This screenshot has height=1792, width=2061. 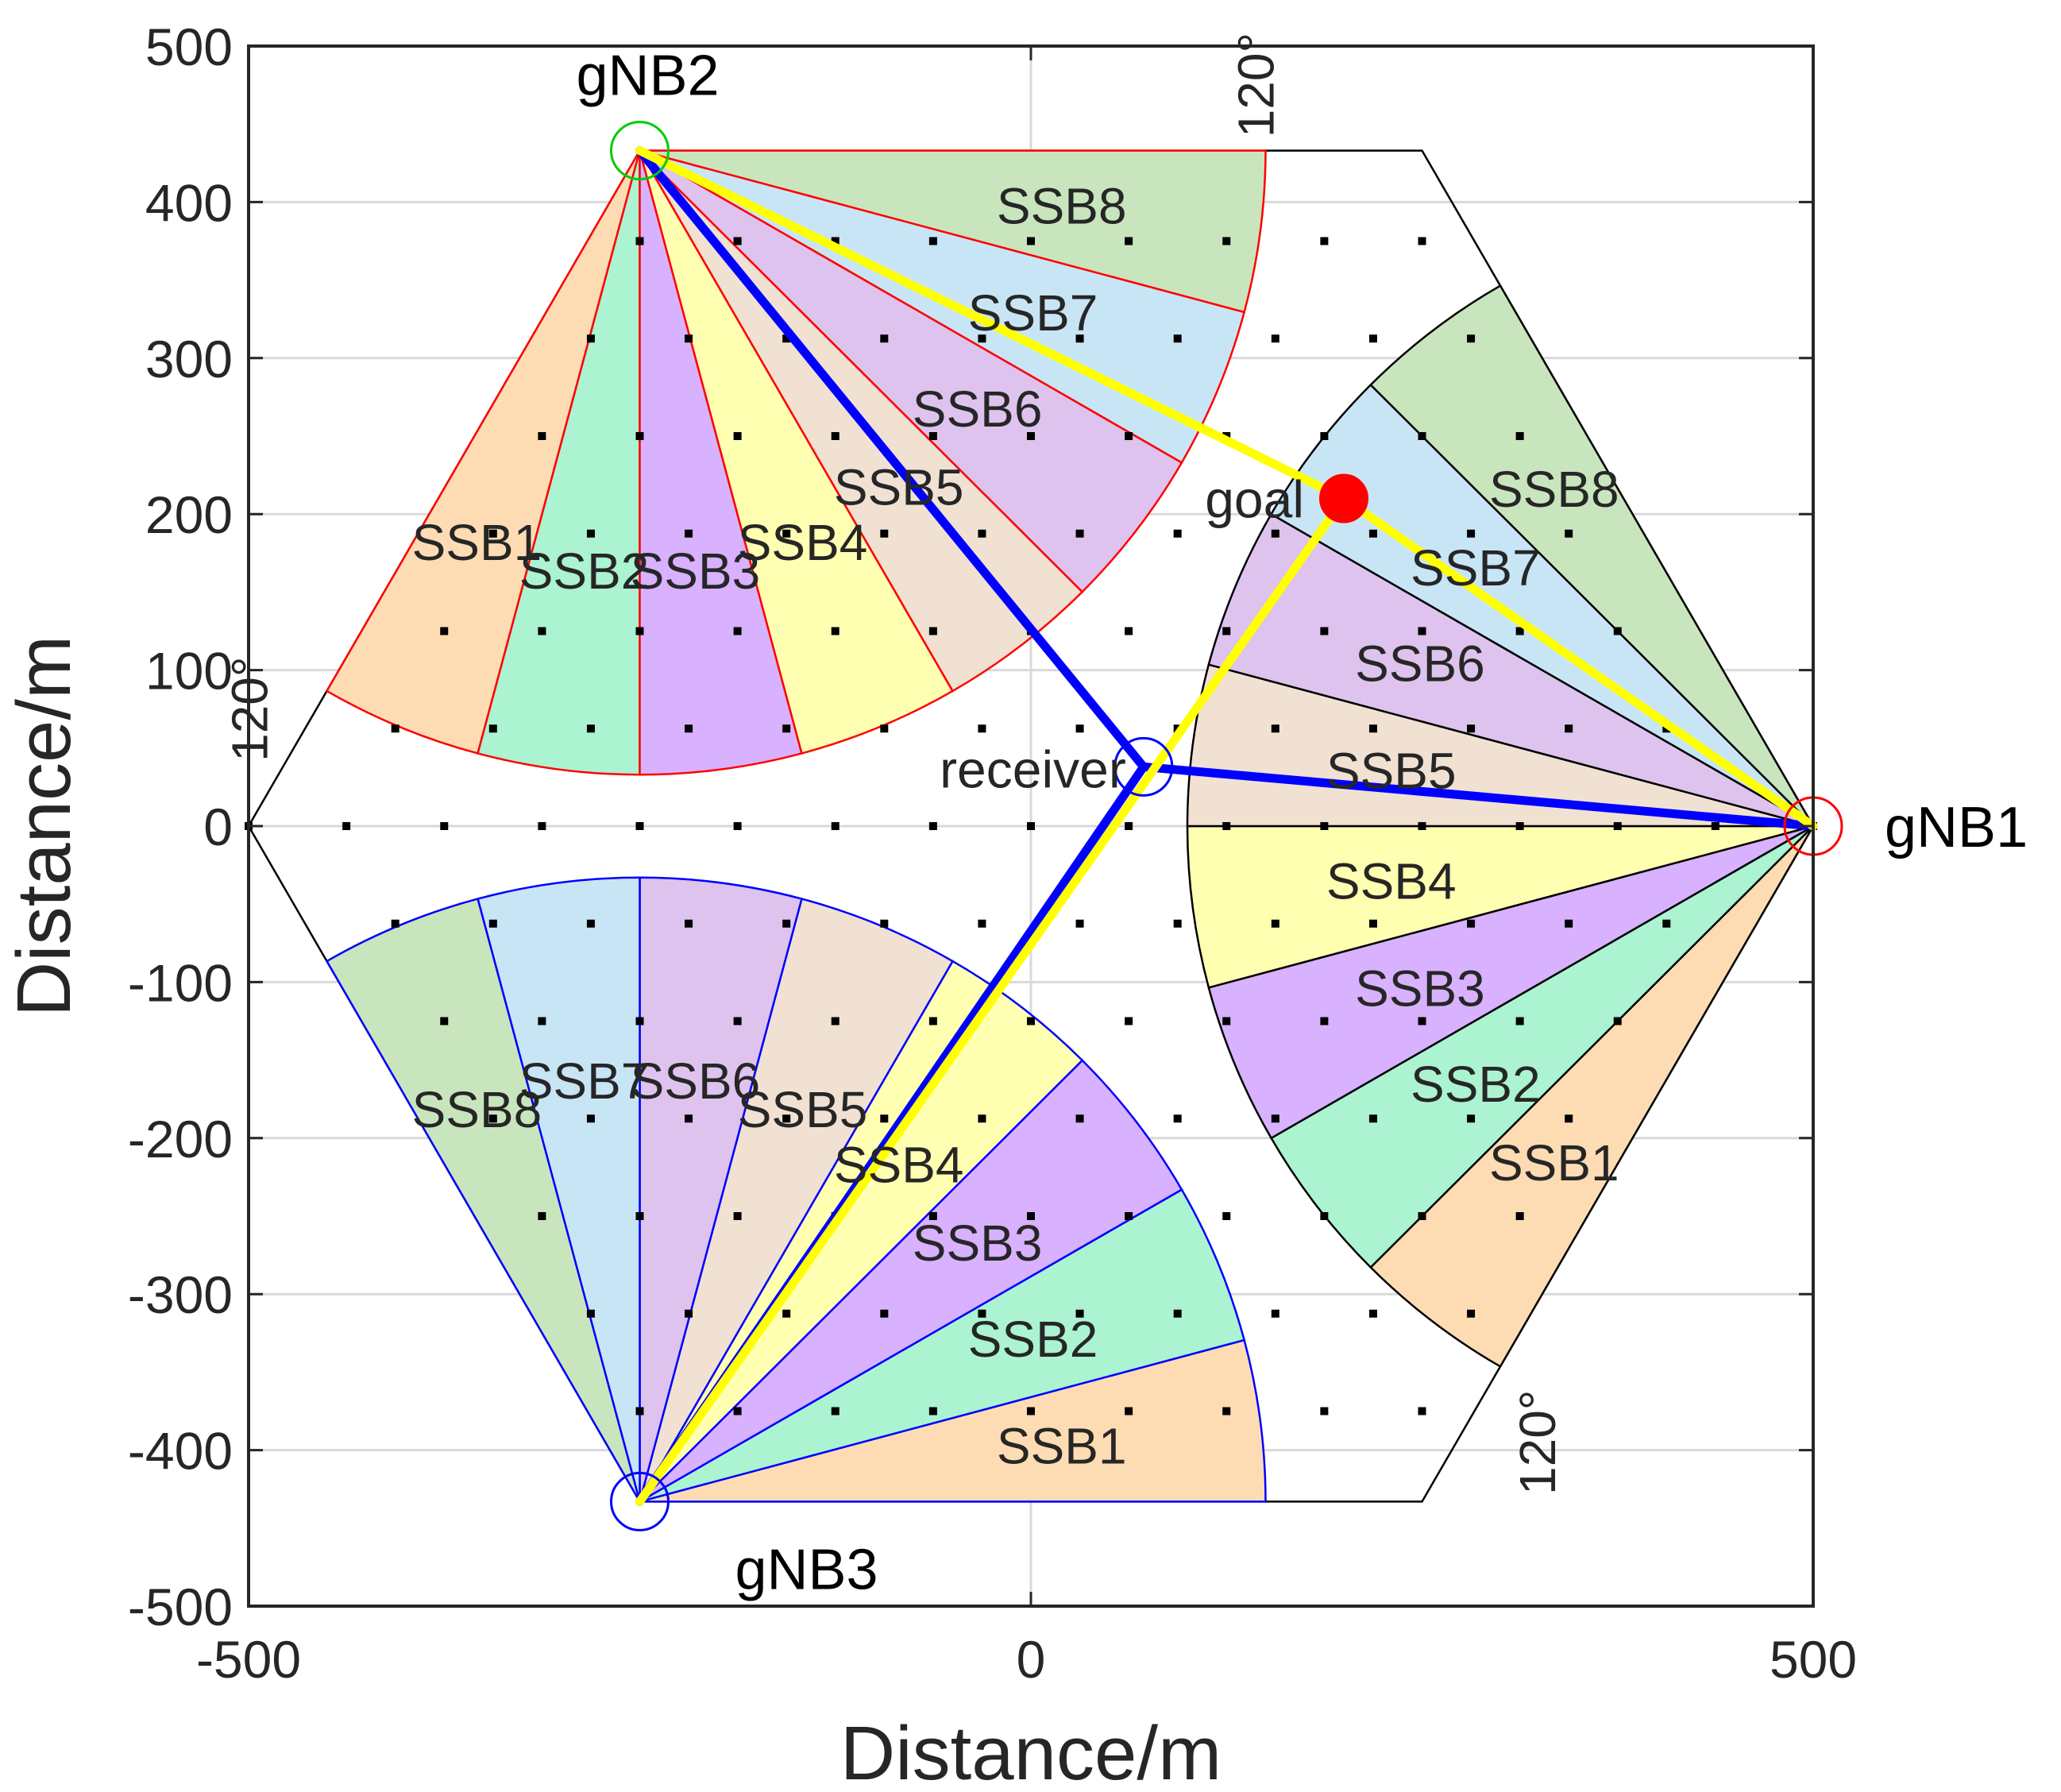 I want to click on x-tick-label: 0, so click(x=1031, y=1659).